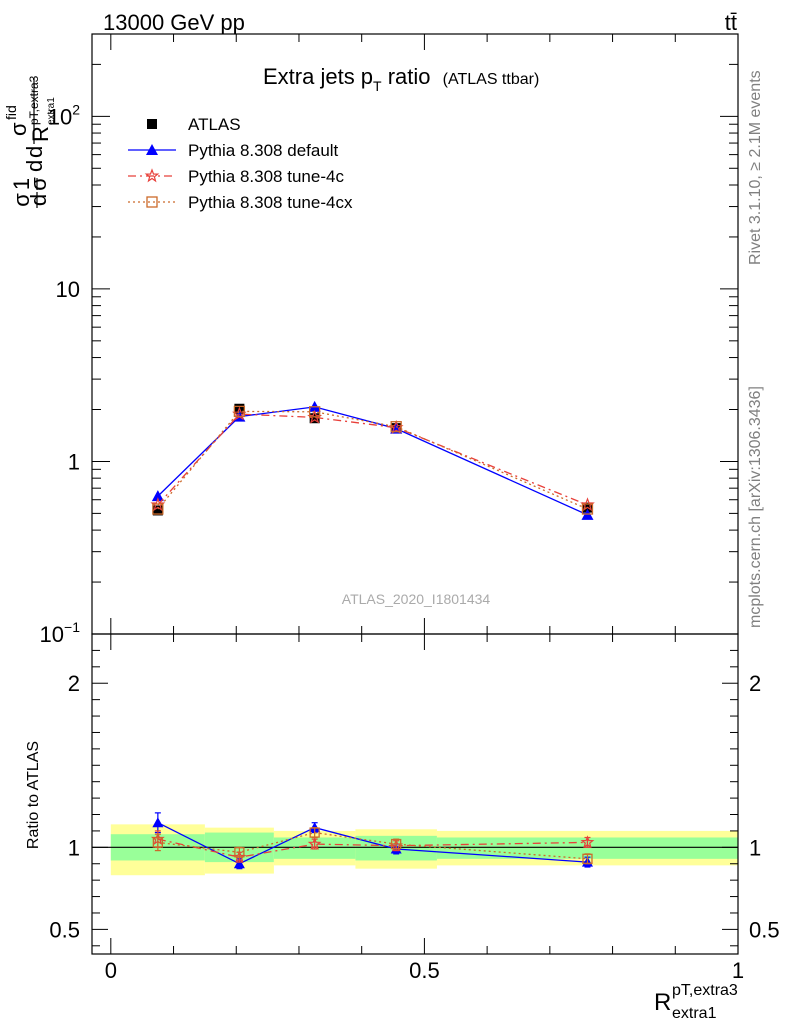  I want to click on ratio-y-tick-label-right-1: 1, so click(755, 847).